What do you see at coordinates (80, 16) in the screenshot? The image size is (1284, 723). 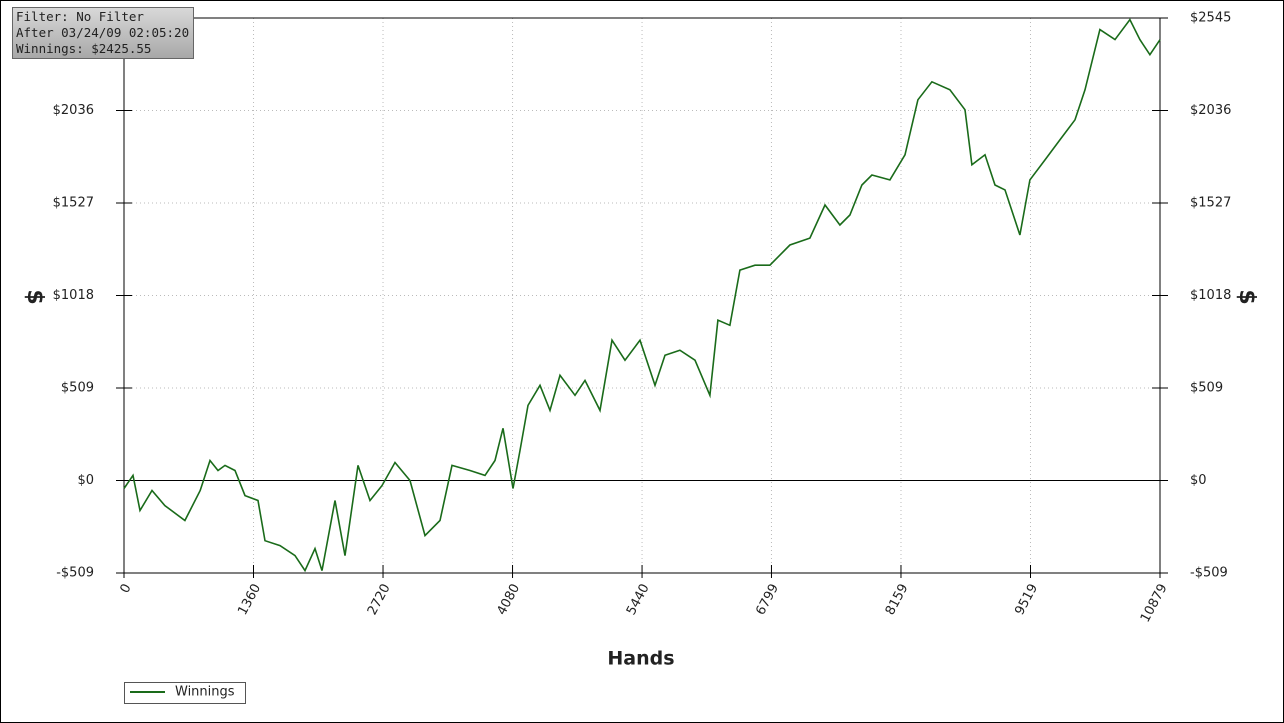 I see `info-line: Filter: No Filter` at bounding box center [80, 16].